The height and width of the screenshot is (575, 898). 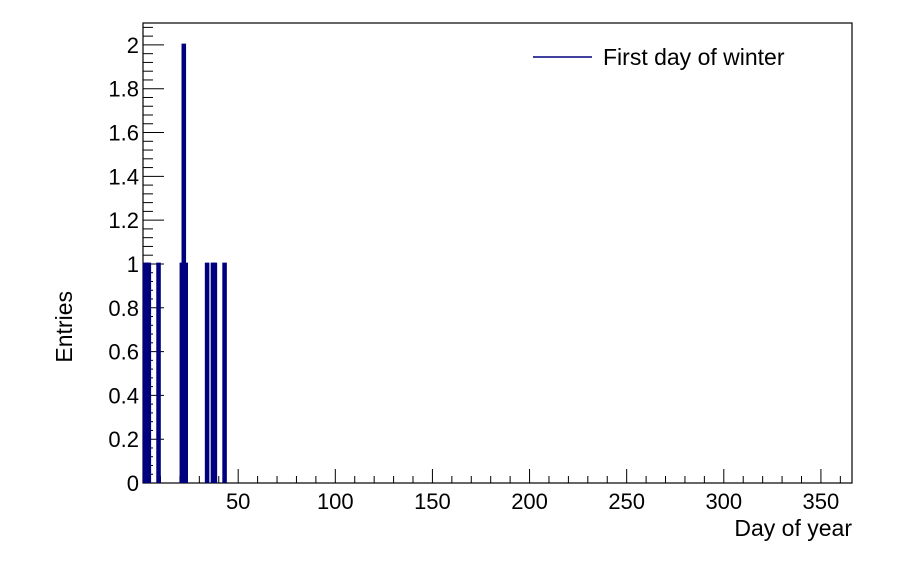 What do you see at coordinates (626, 501) in the screenshot?
I see `x-tick-label: 250` at bounding box center [626, 501].